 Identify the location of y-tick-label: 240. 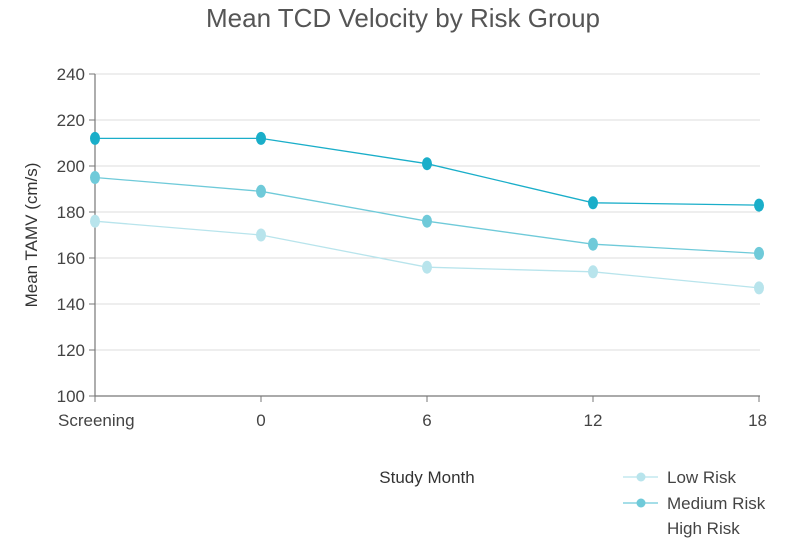
(71, 74).